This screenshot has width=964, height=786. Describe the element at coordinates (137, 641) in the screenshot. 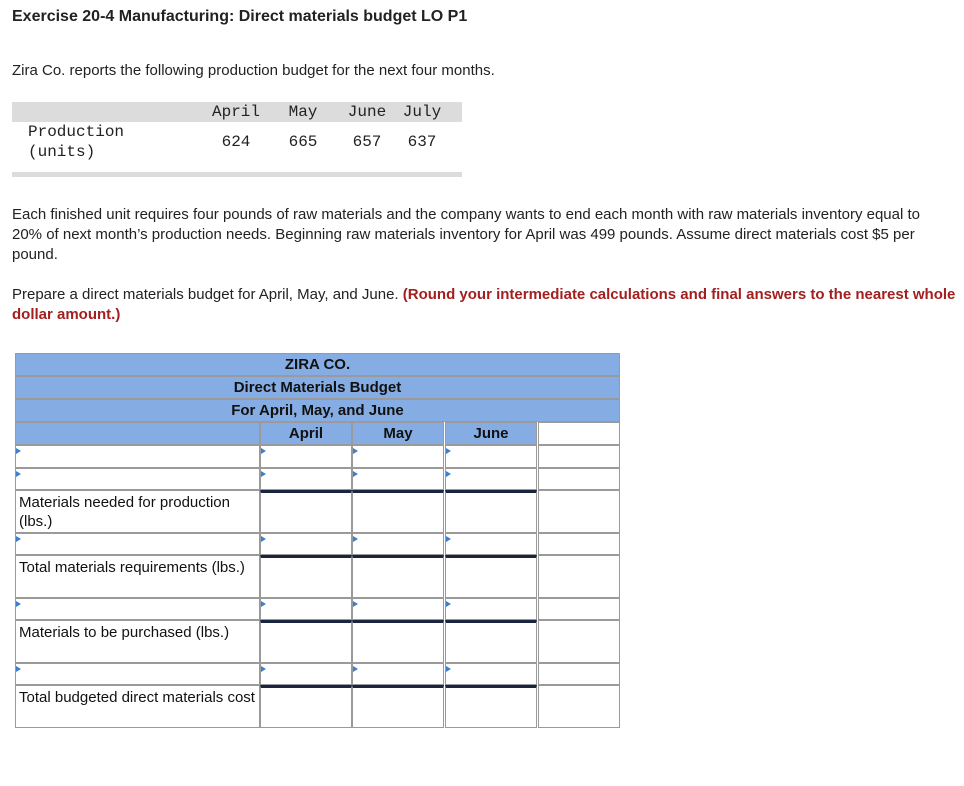

I see `row-label: Materials to be purchased (lbs.)` at that location.